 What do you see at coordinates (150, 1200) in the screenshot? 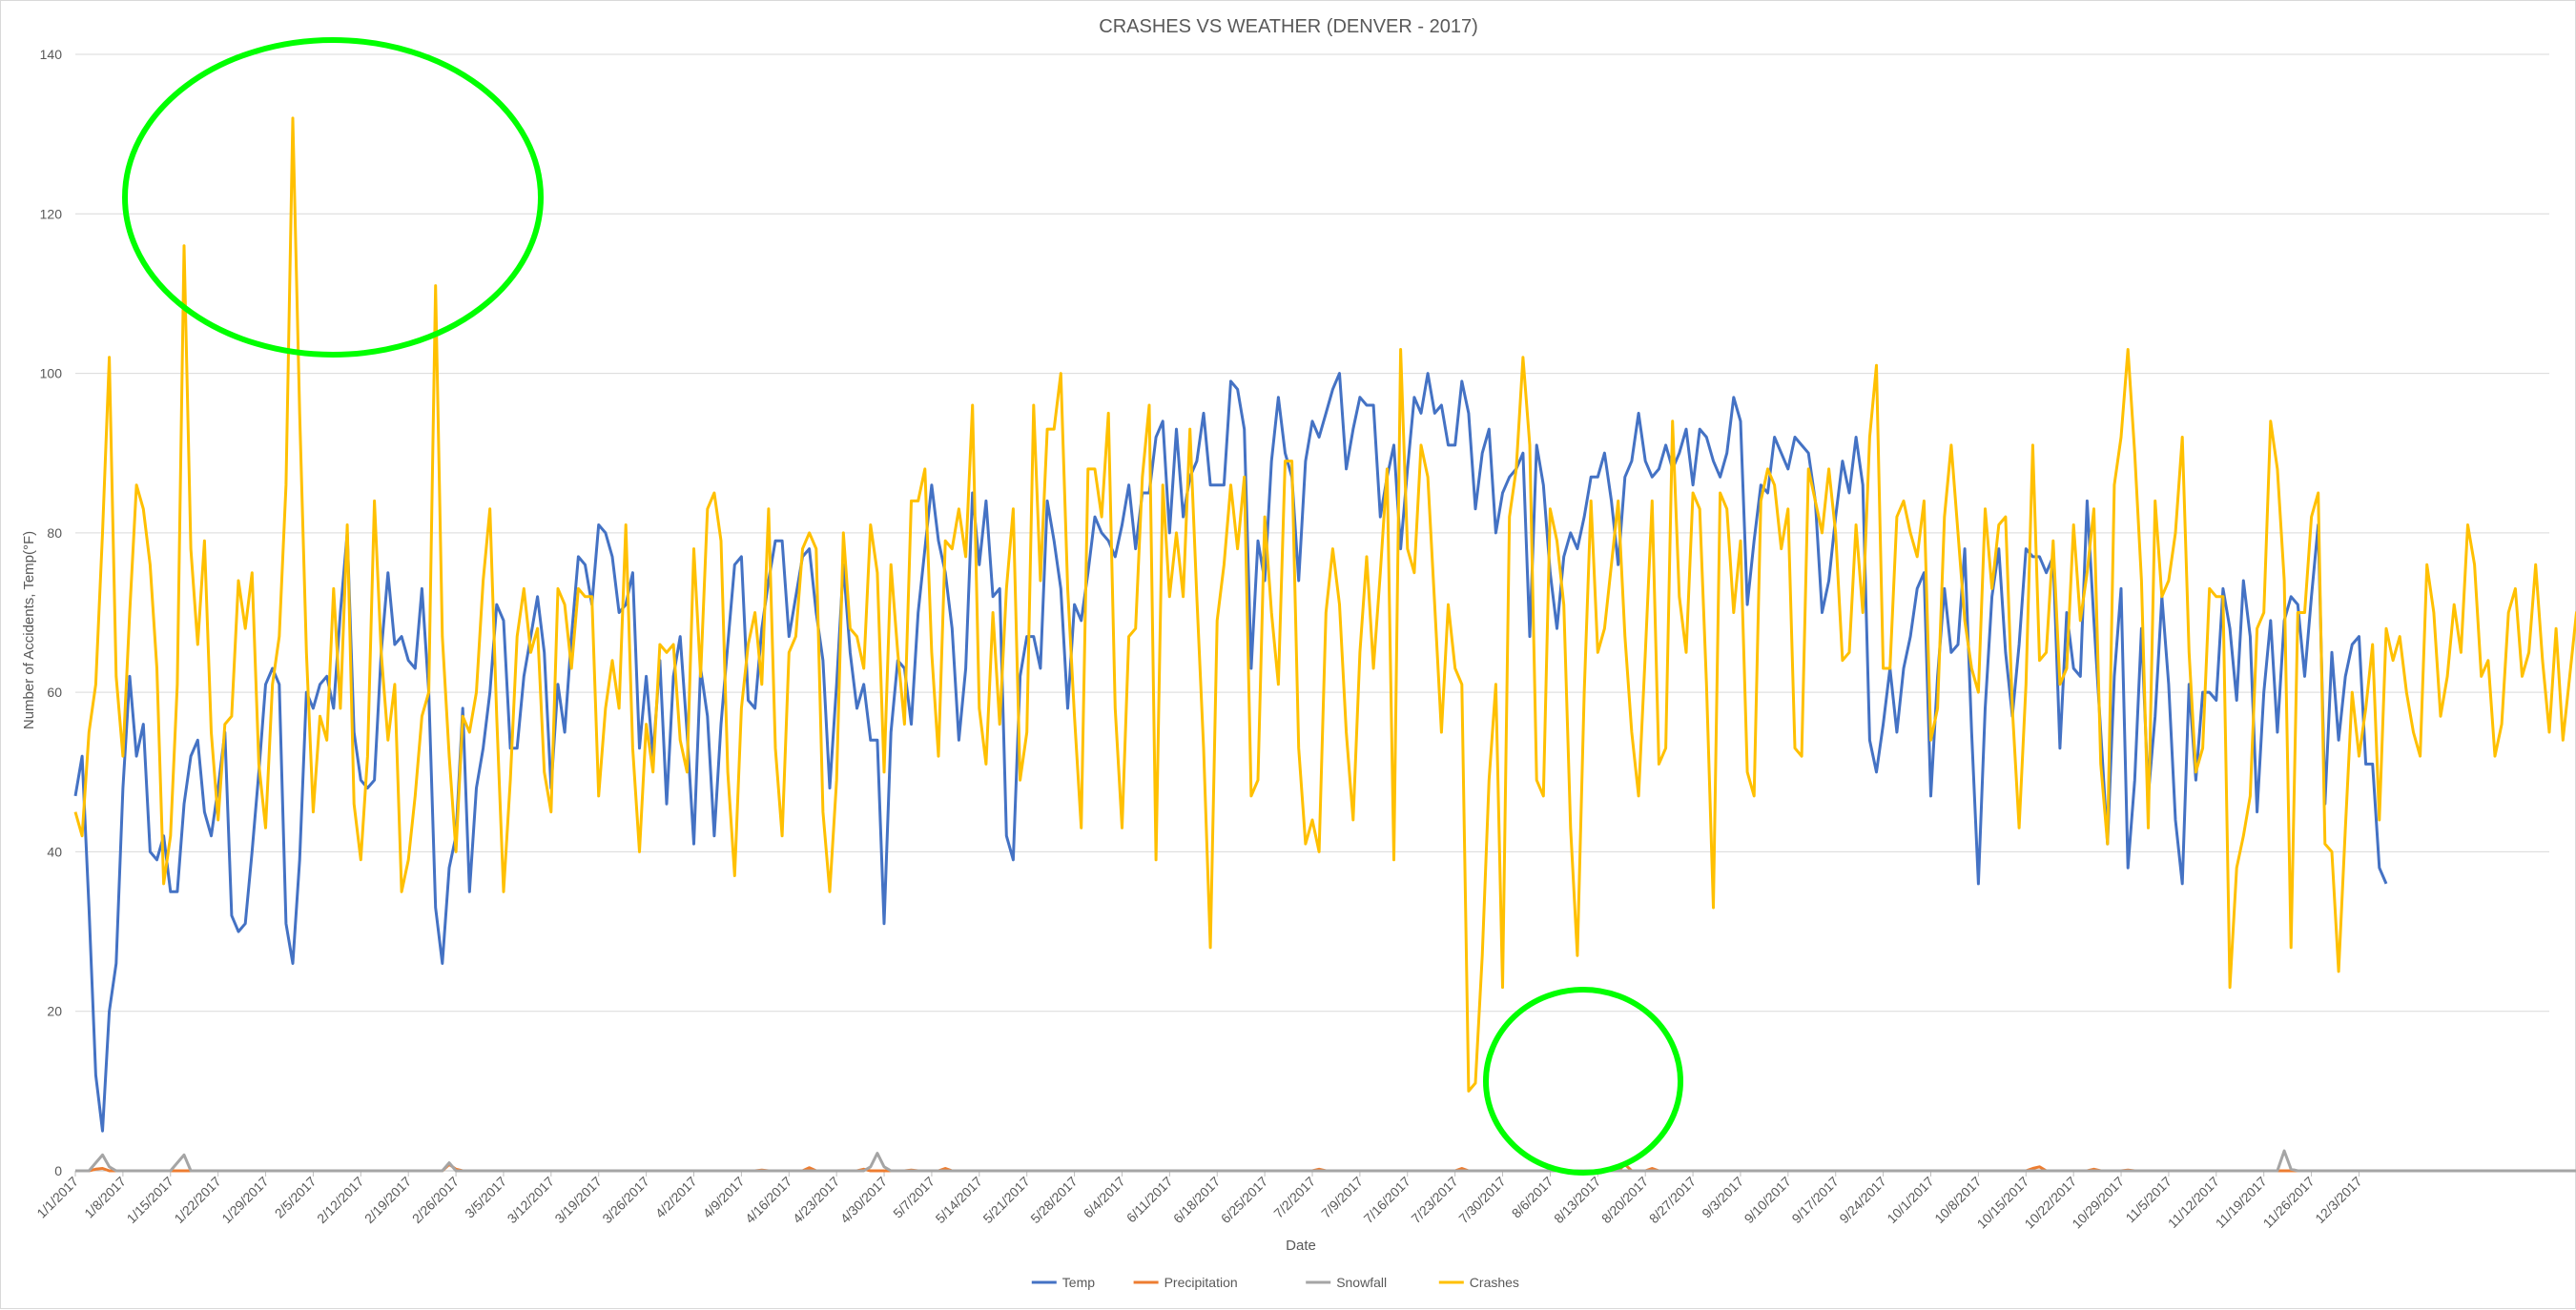
I see `x-tick-label: 1/15/2017` at bounding box center [150, 1200].